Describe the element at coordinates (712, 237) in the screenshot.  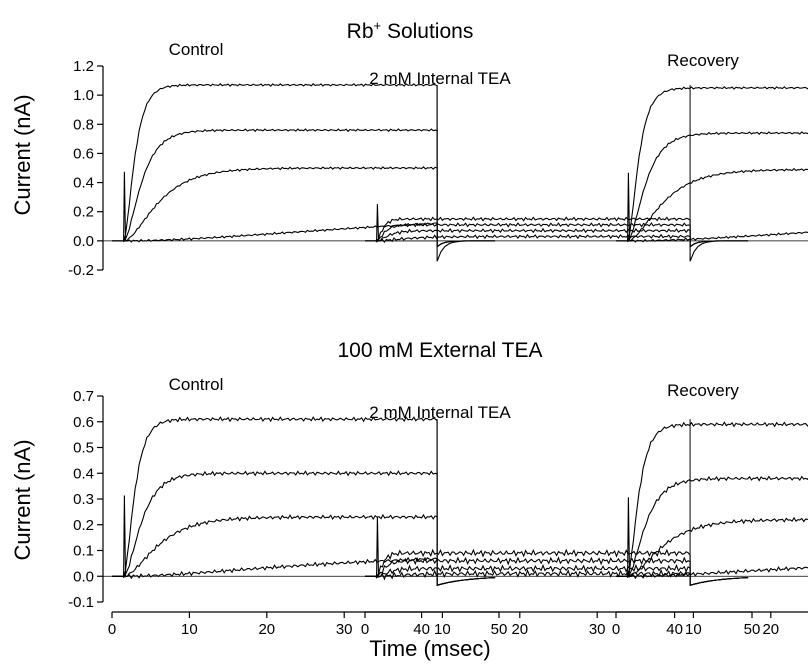
I see `current-trace-row0-panel2-s3` at that location.